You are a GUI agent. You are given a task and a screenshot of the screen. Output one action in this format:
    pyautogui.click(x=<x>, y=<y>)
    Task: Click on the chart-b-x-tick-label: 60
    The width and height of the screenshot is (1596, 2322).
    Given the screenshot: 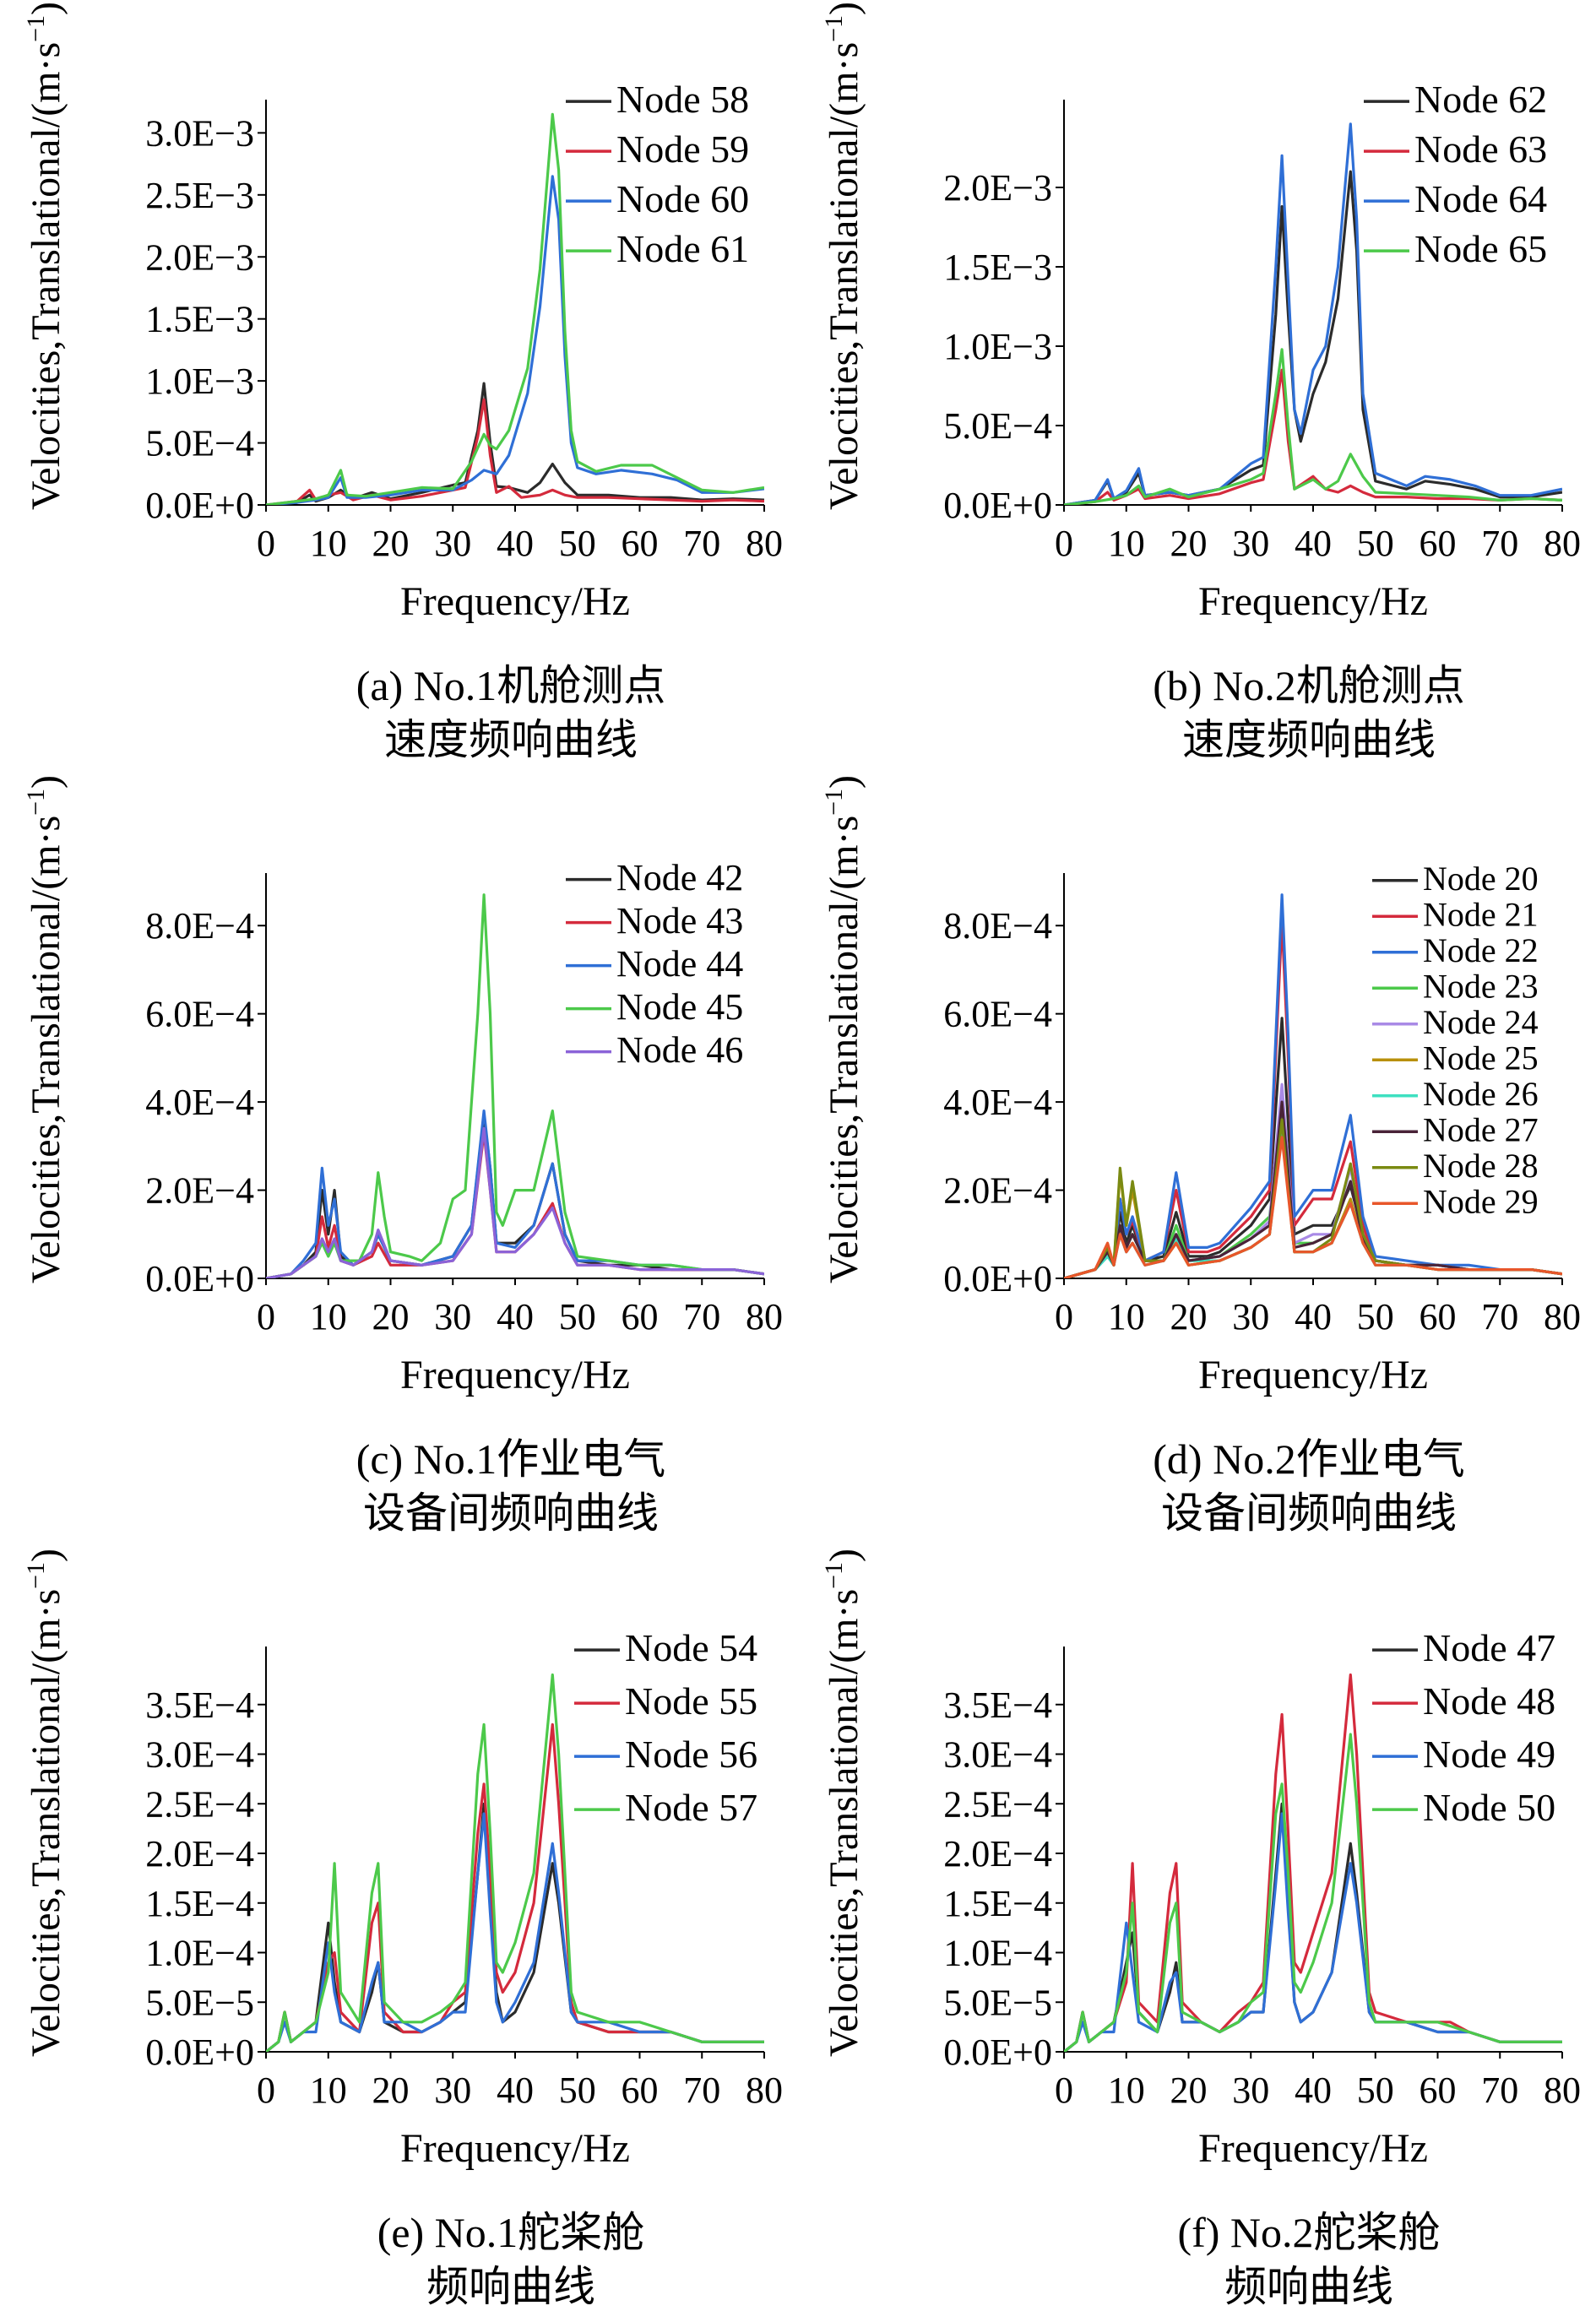 What is the action you would take?
    pyautogui.click(x=1438, y=543)
    